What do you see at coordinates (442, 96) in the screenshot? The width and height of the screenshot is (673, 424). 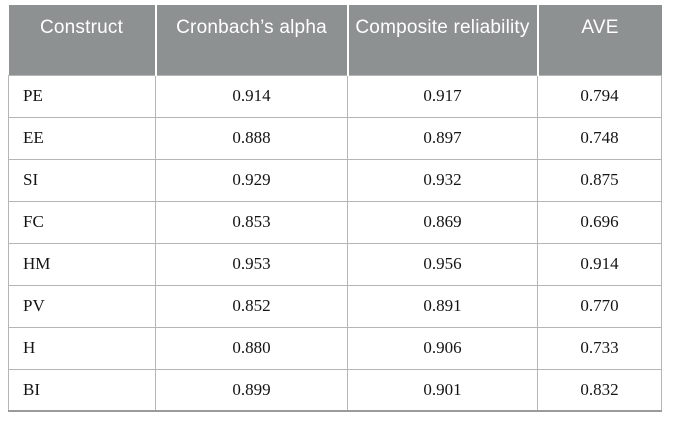 I see `value-cell: 0.917` at bounding box center [442, 96].